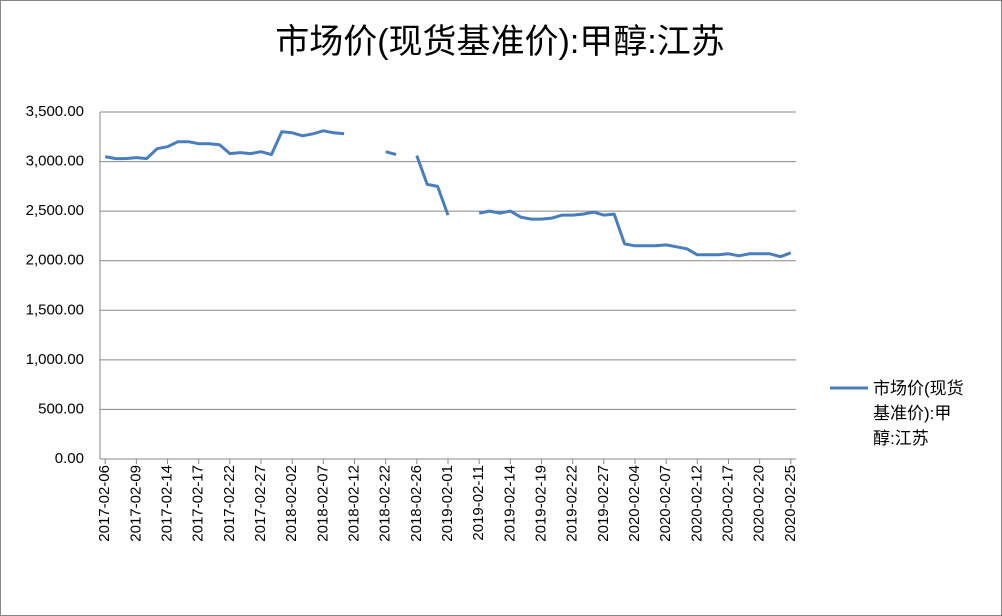  I want to click on x-tick-label: 2018-02-26, so click(416, 503).